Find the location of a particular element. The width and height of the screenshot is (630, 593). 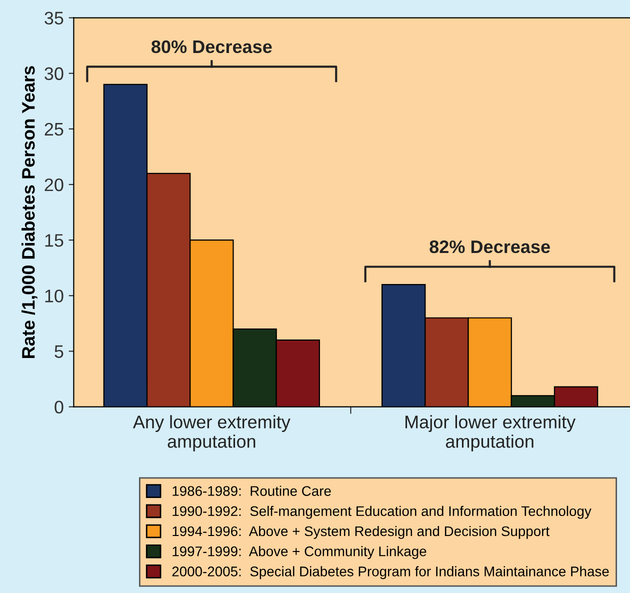

legend-label: 1986-1989: Routine Care is located at coordinates (251, 491).